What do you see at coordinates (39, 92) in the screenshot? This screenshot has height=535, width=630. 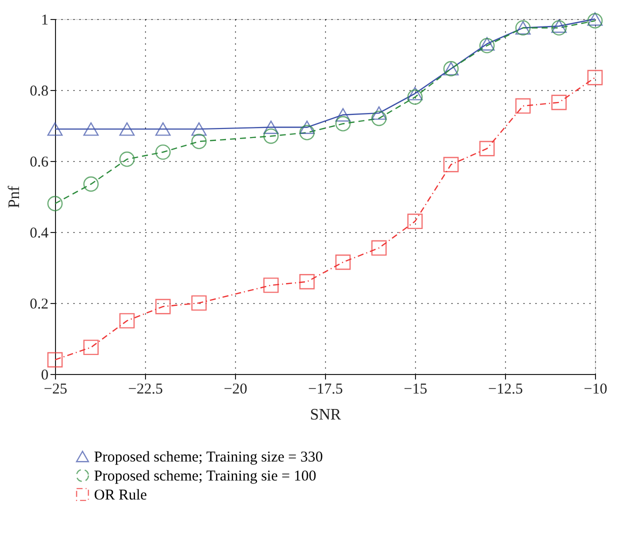 I see `y-tick-label: 0.8` at bounding box center [39, 92].